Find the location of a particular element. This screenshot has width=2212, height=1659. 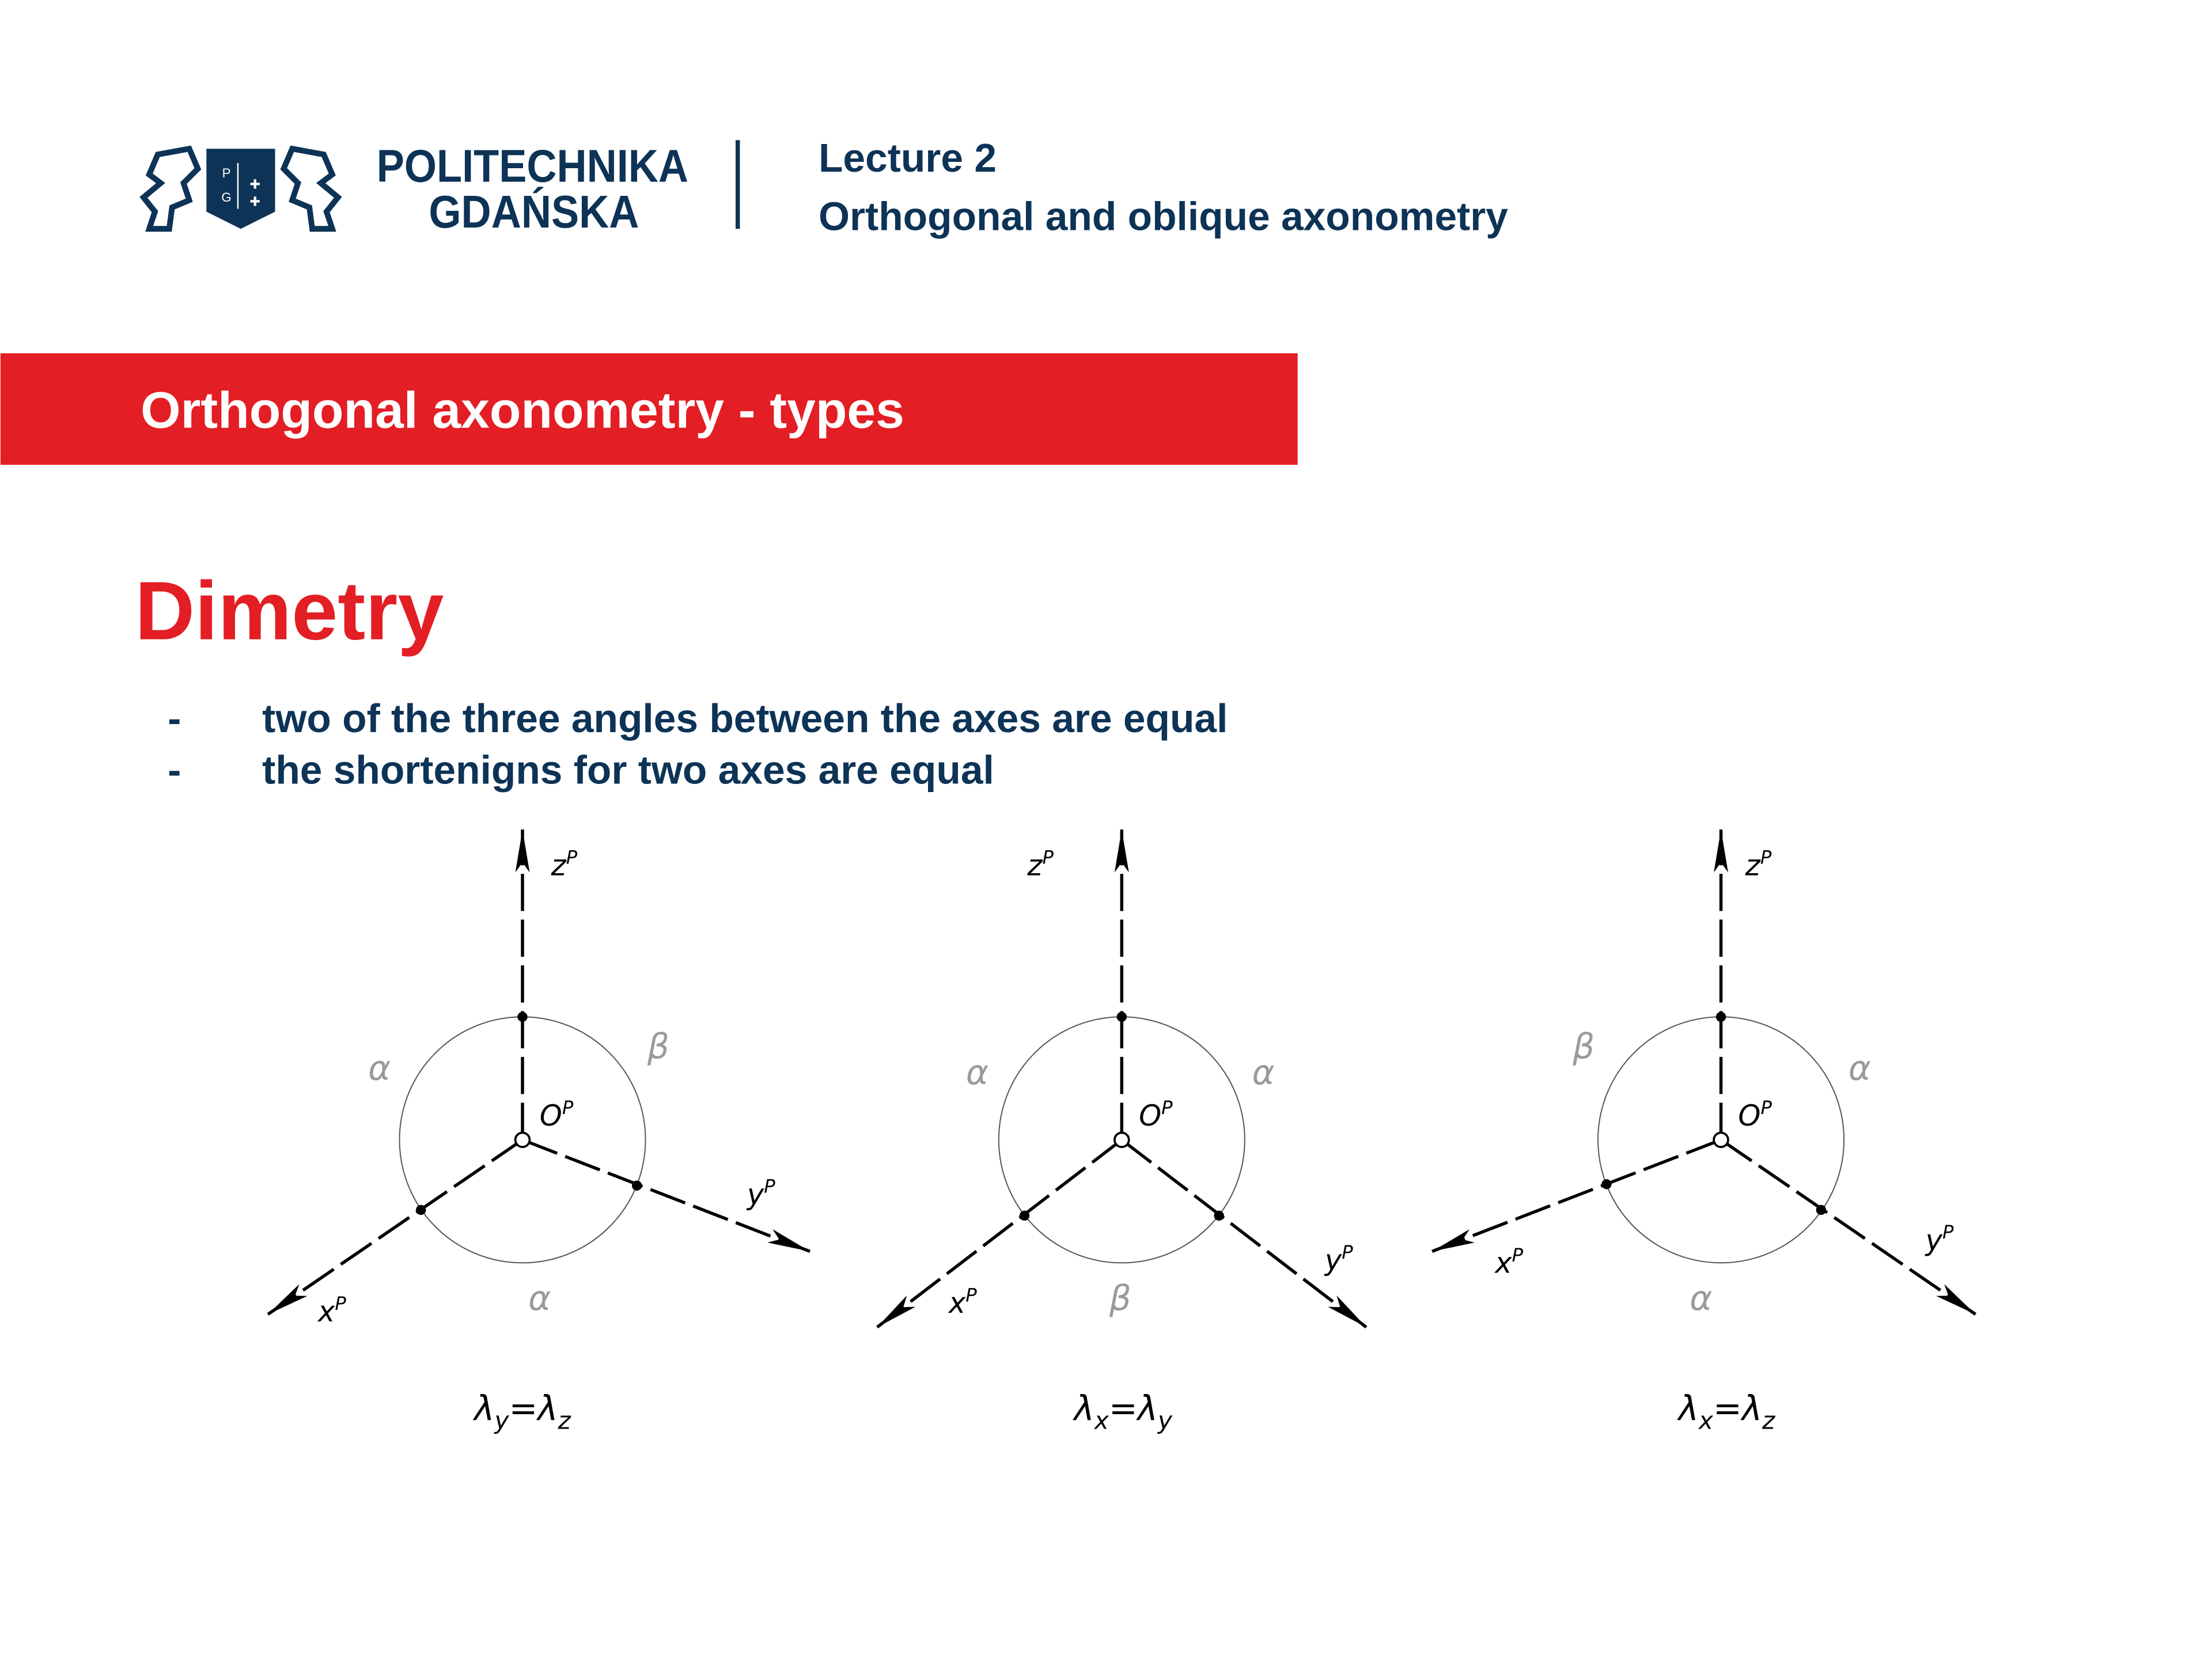

angle-label-bottom: β is located at coordinates (1120, 1299).